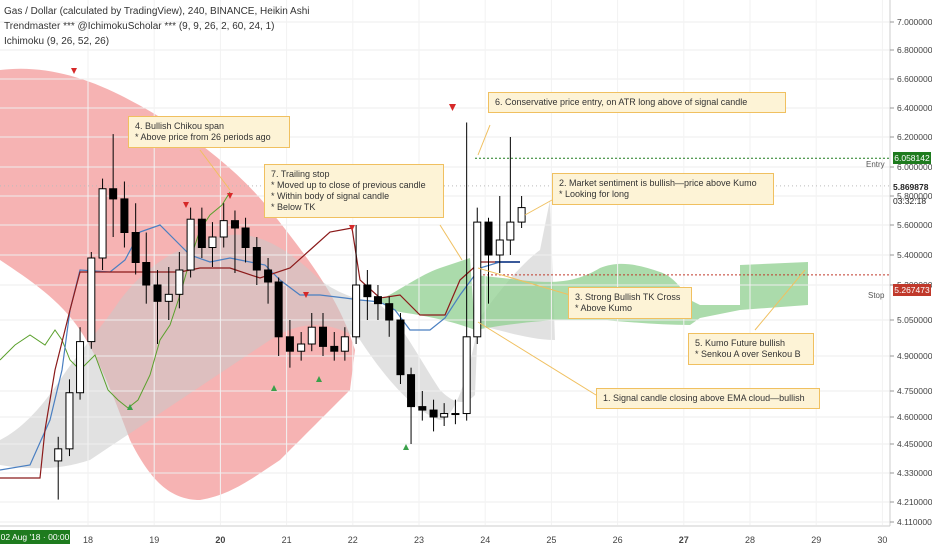  I want to click on price-tick-label: 4.330000, so click(914, 473).